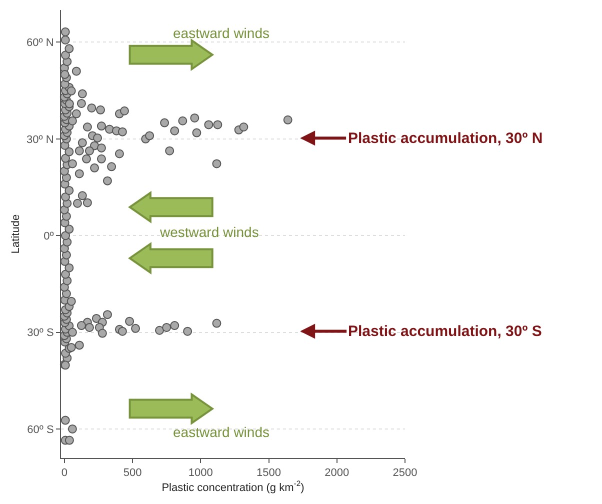 The height and width of the screenshot is (504, 602). What do you see at coordinates (209, 232) in the screenshot?
I see `annotation: westward winds` at bounding box center [209, 232].